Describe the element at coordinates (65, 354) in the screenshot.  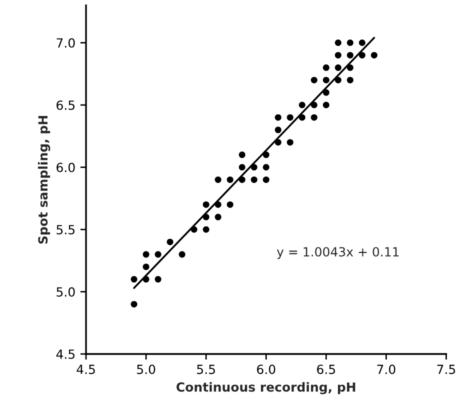
I see `y-tick-label: 4.5` at that location.